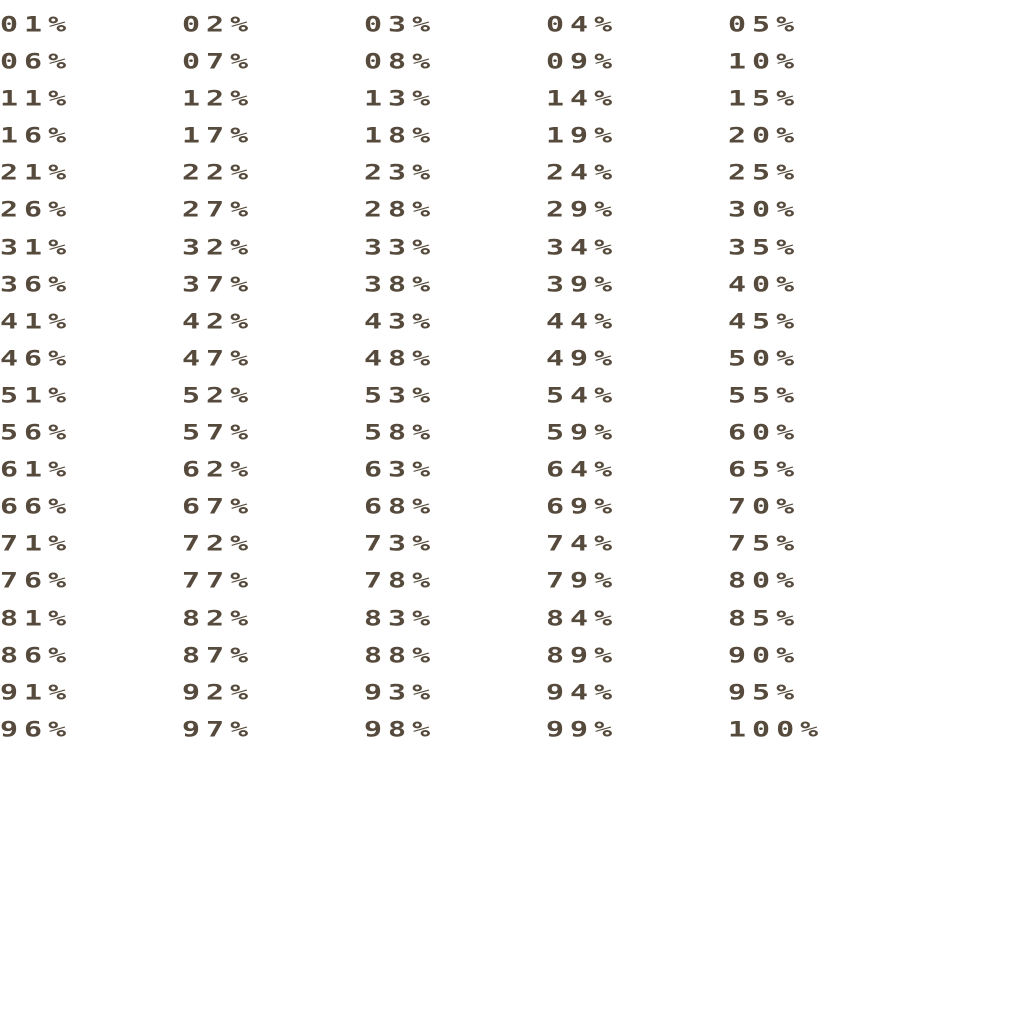 Image resolution: width=1024 pixels, height=1024 pixels. What do you see at coordinates (764, 321) in the screenshot?
I see `percent-label: 45%` at bounding box center [764, 321].